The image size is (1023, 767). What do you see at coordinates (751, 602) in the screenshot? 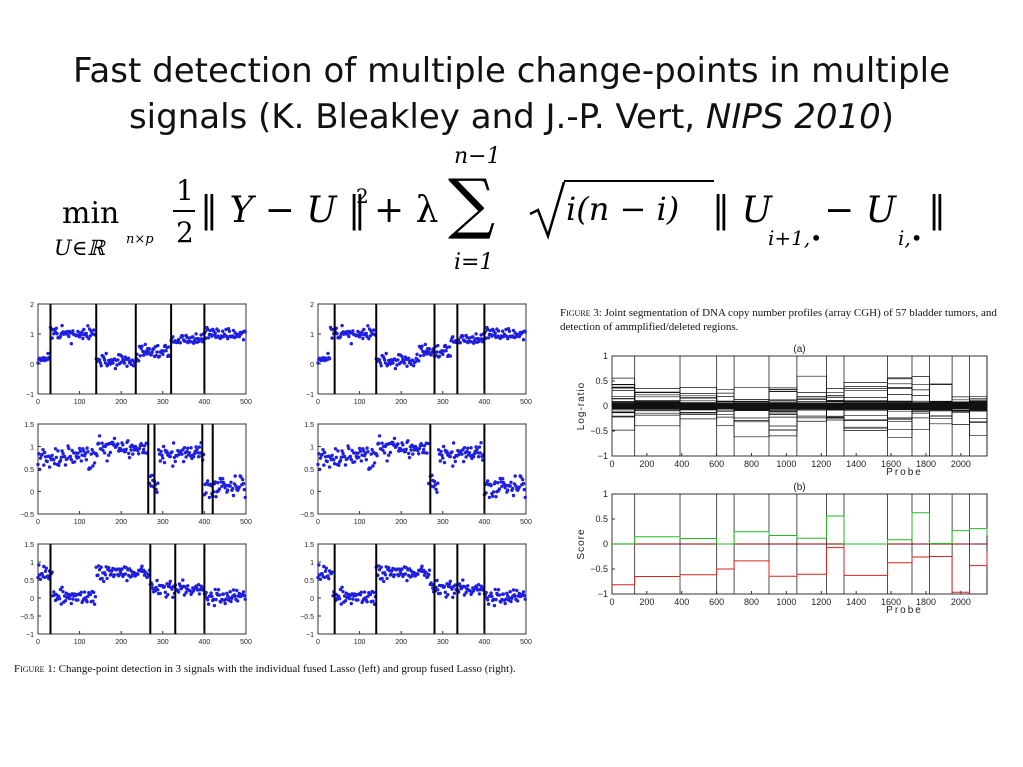
I see `fig3-xtick-label: 800` at bounding box center [751, 602].